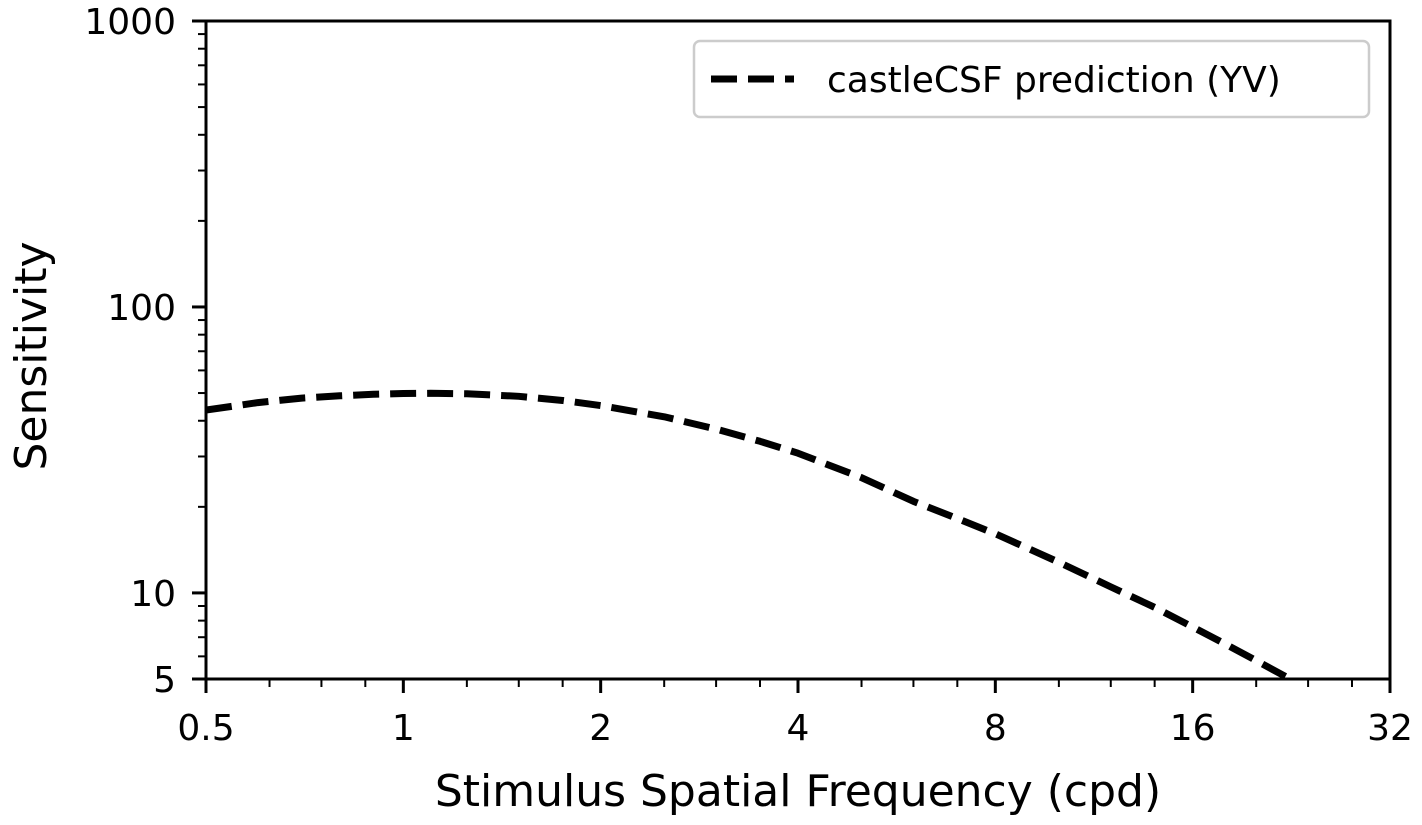  What do you see at coordinates (205, 728) in the screenshot?
I see `x-tick-label: 0.5` at bounding box center [205, 728].